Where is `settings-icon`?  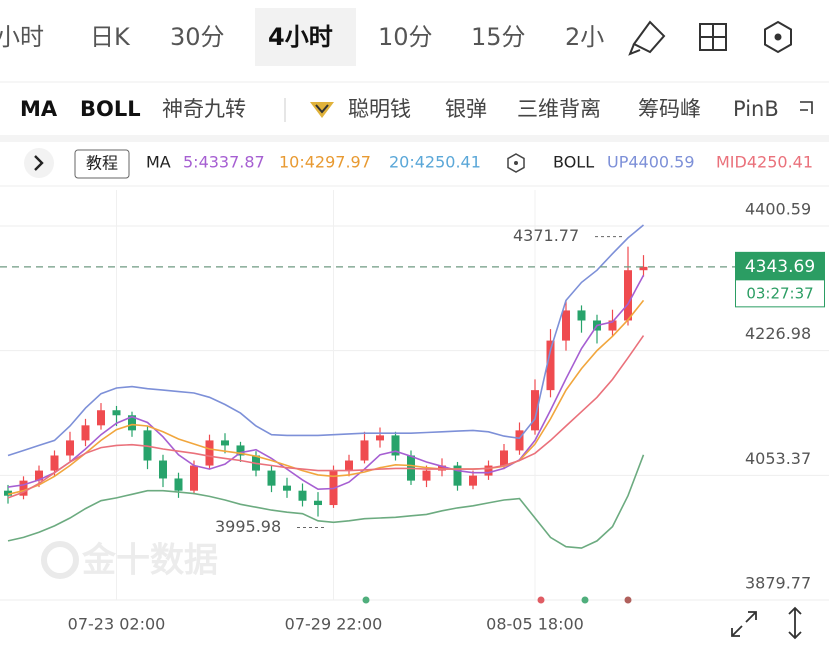
settings-icon is located at coordinates (778, 37).